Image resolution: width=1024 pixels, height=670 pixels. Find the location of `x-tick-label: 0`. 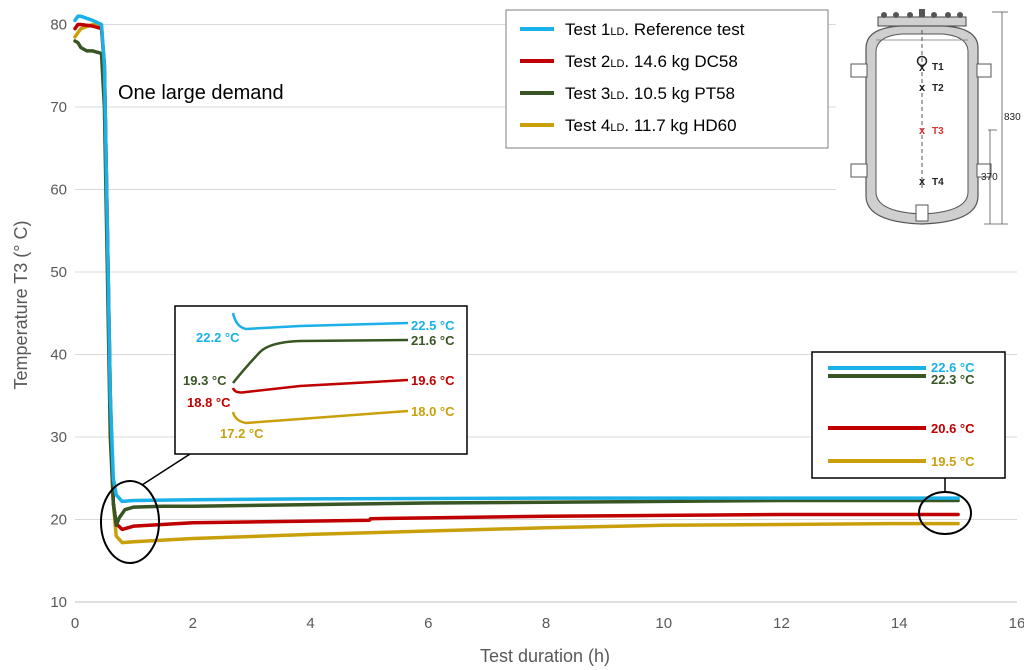

x-tick-label: 0 is located at coordinates (75, 623).